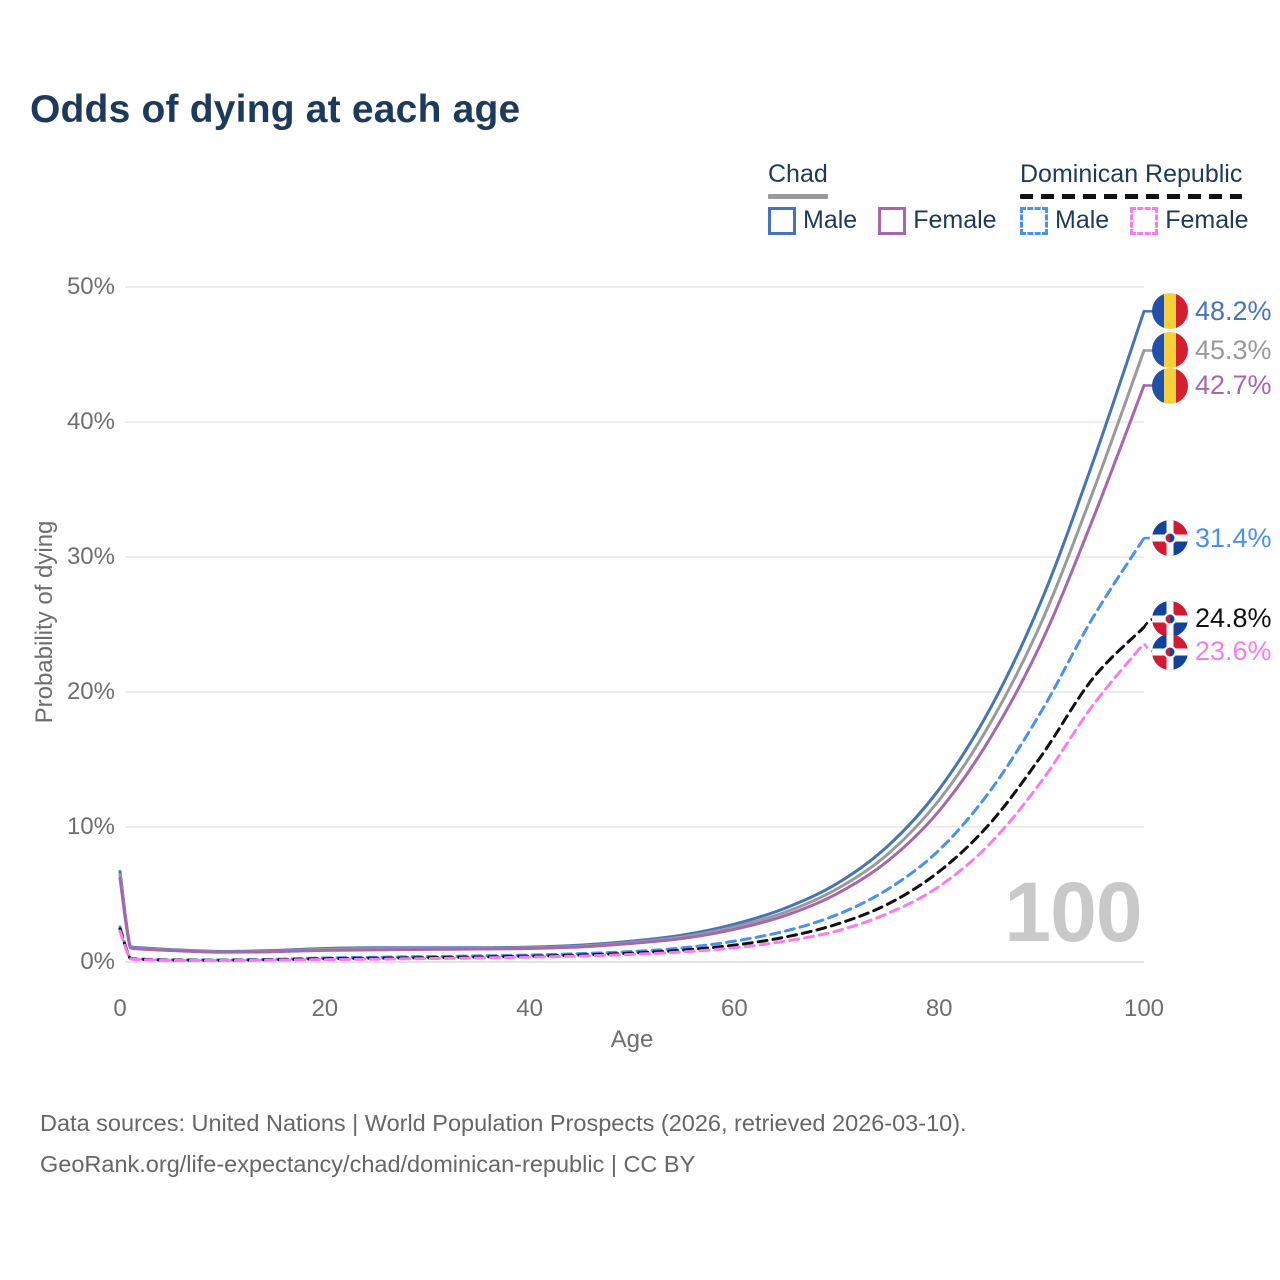  I want to click on legend-country-chad: Chad, so click(798, 179).